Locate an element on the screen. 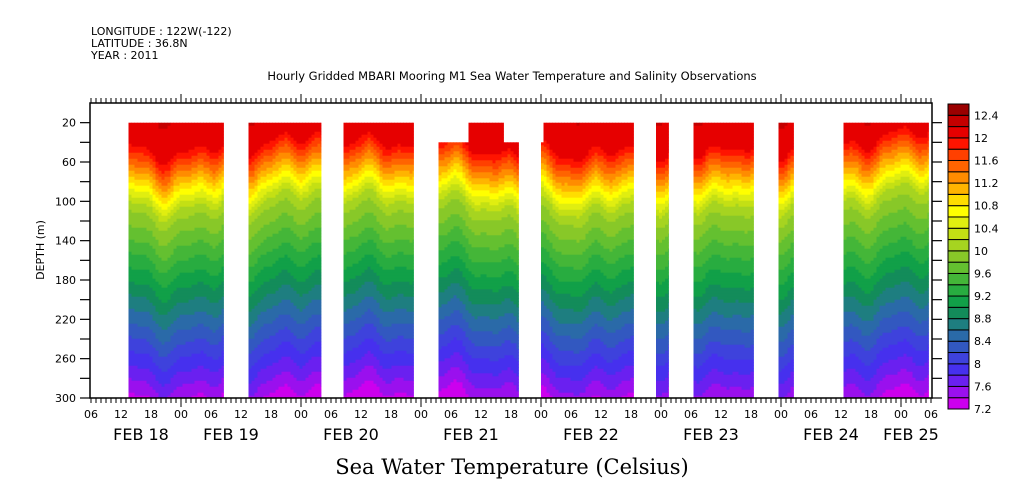 This screenshot has width=1009, height=504. colorbar-label: 12.4 is located at coordinates (986, 115).